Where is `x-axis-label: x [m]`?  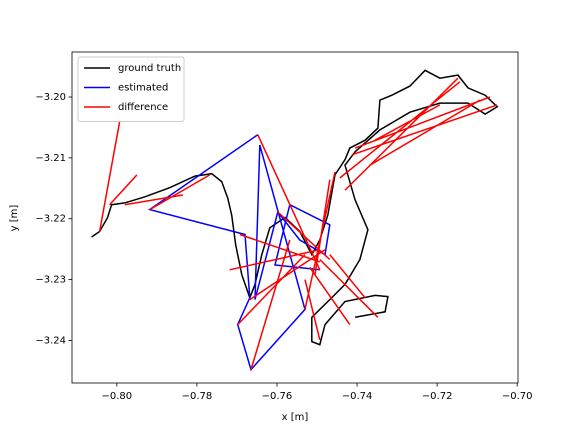
x-axis-label: x [m] is located at coordinates (295, 417).